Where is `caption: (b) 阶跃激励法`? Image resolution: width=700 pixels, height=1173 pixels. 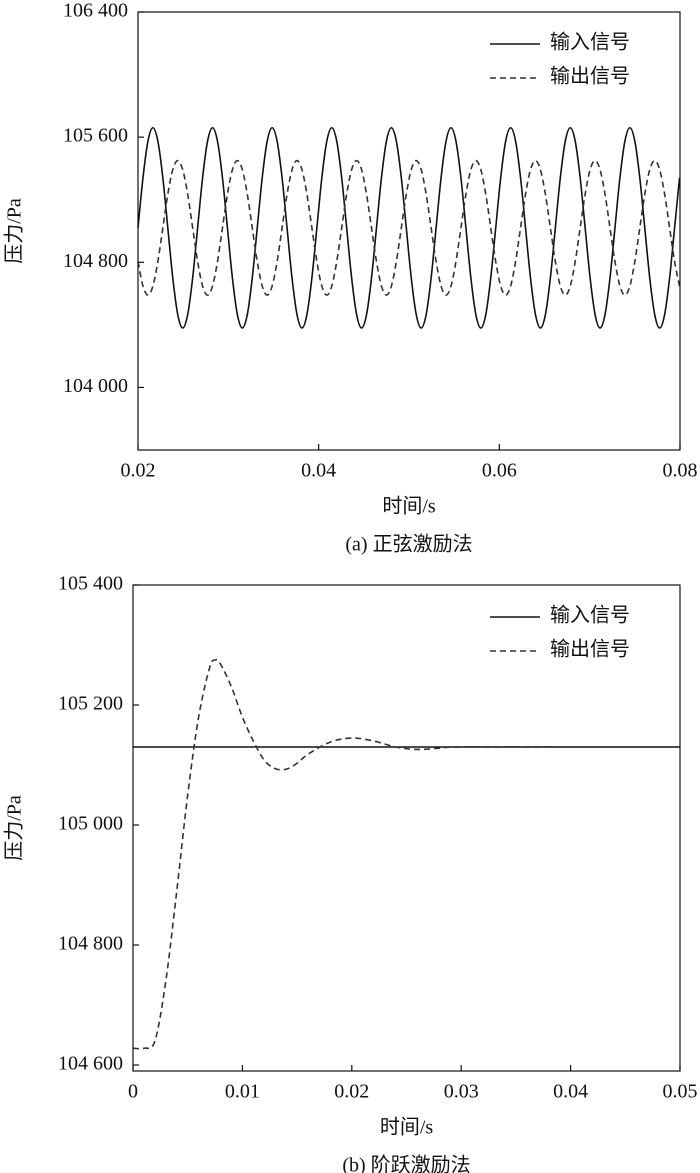 caption: (b) 阶跃激励法 is located at coordinates (406, 1163).